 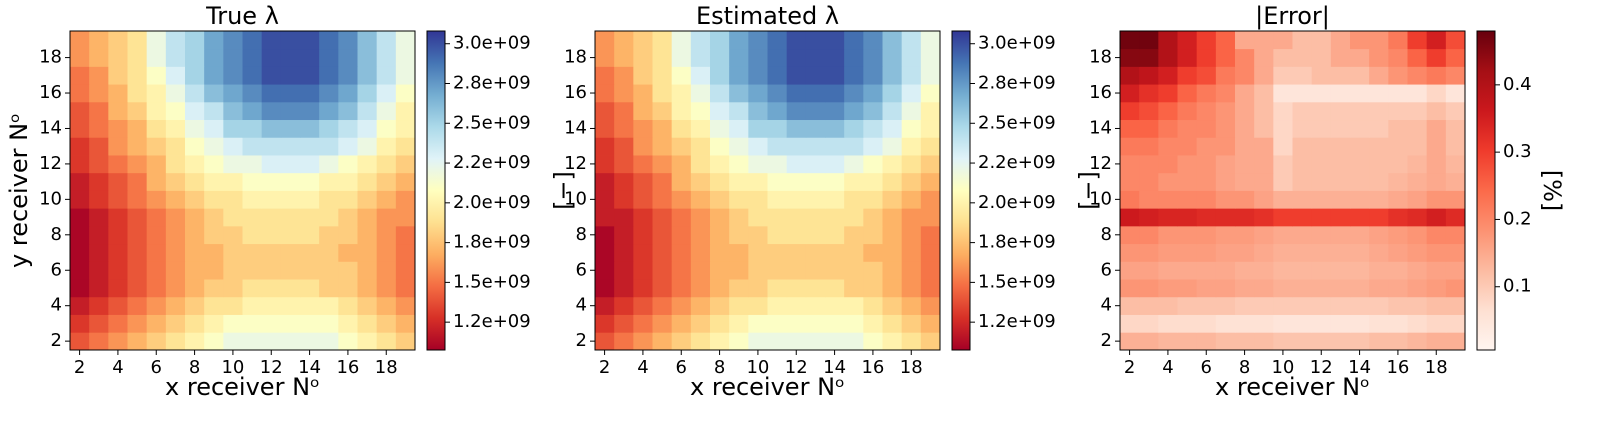 I want to click on y-tick-label: 18, so click(x=50, y=57).